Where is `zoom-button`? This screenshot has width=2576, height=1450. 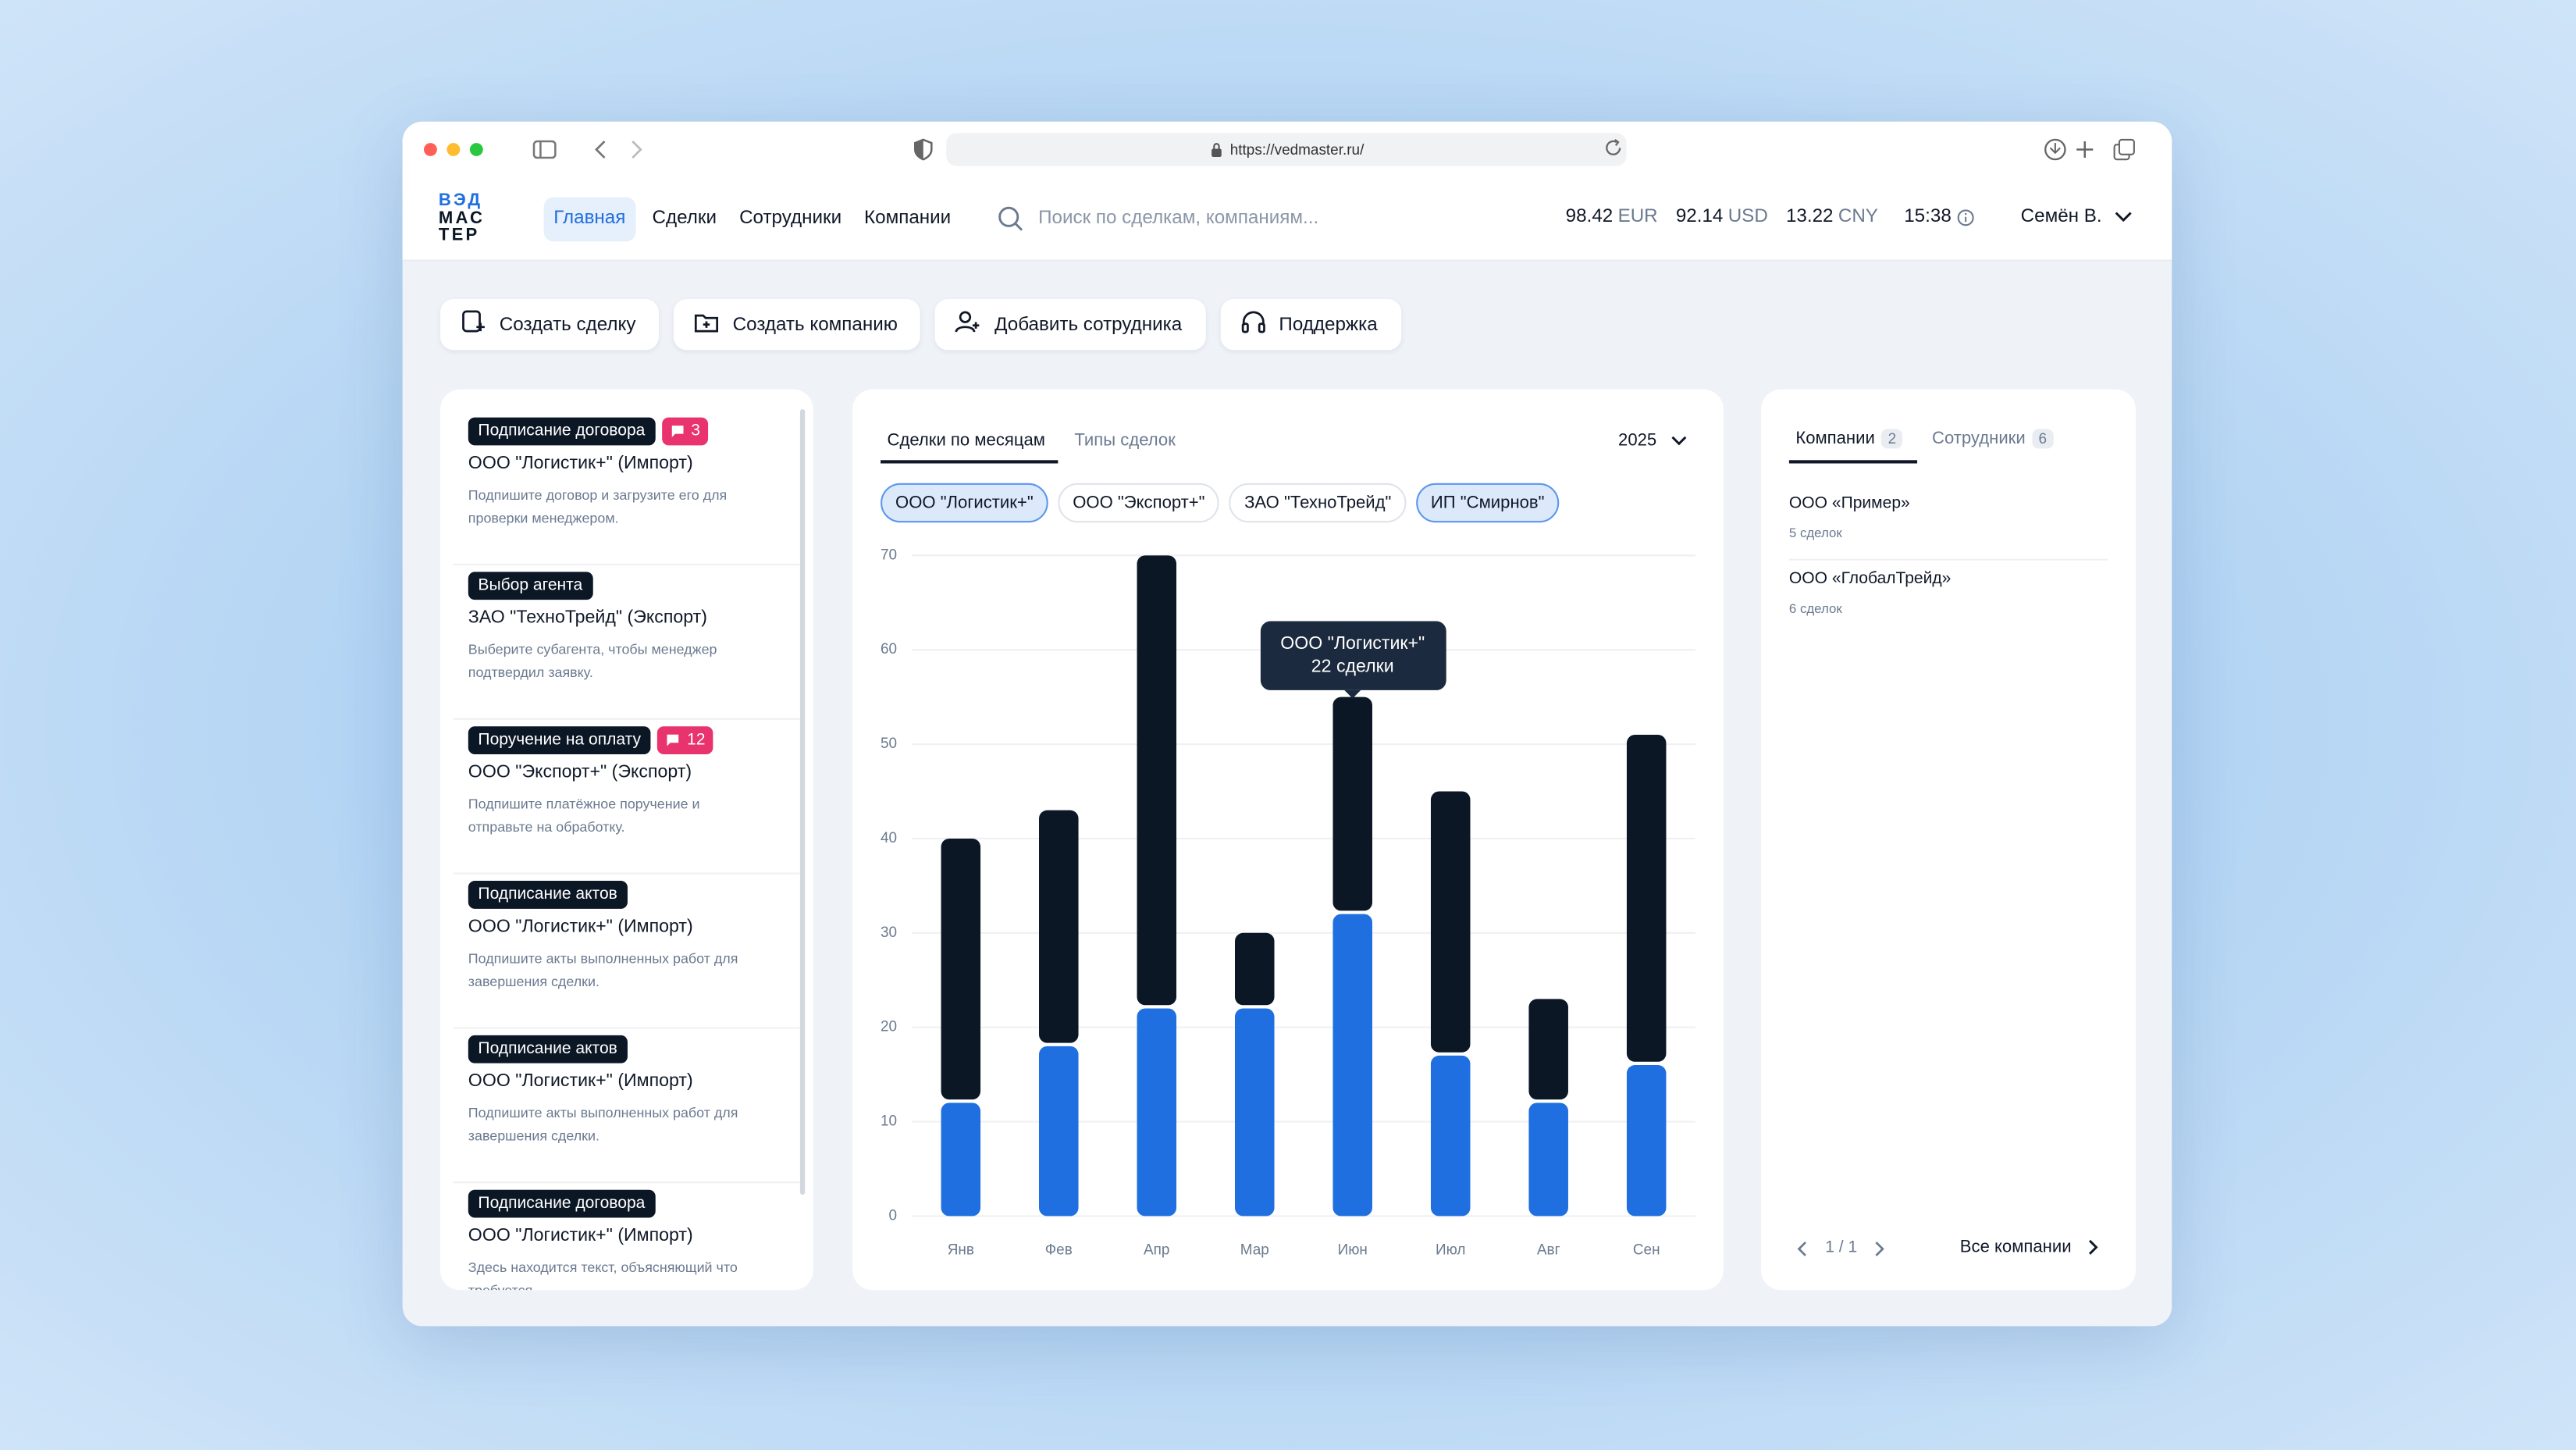 zoom-button is located at coordinates (476, 149).